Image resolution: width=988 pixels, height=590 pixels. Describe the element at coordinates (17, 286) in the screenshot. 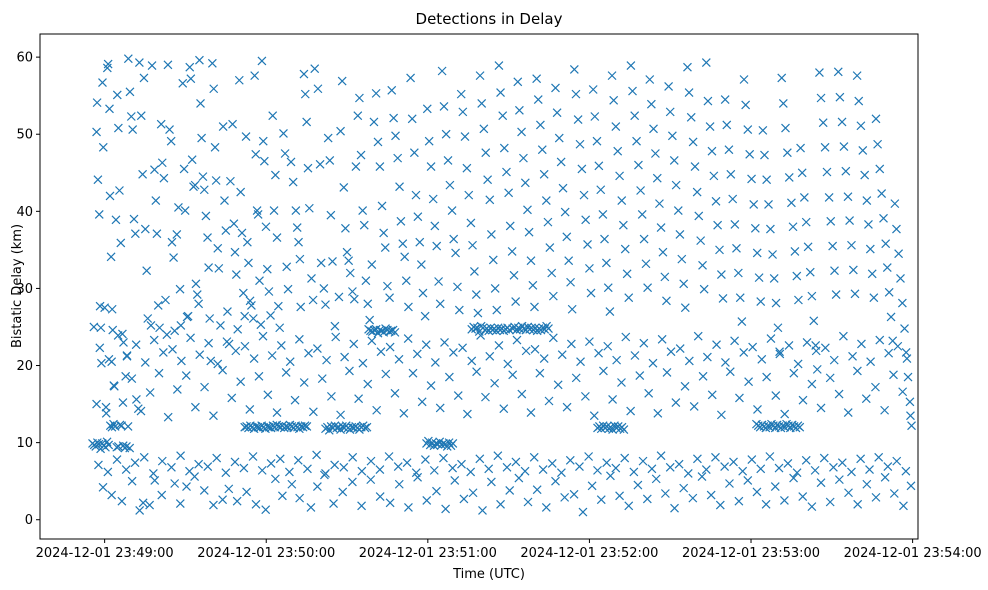

I see `y-axis-label: Bistatic Delay (km)` at that location.